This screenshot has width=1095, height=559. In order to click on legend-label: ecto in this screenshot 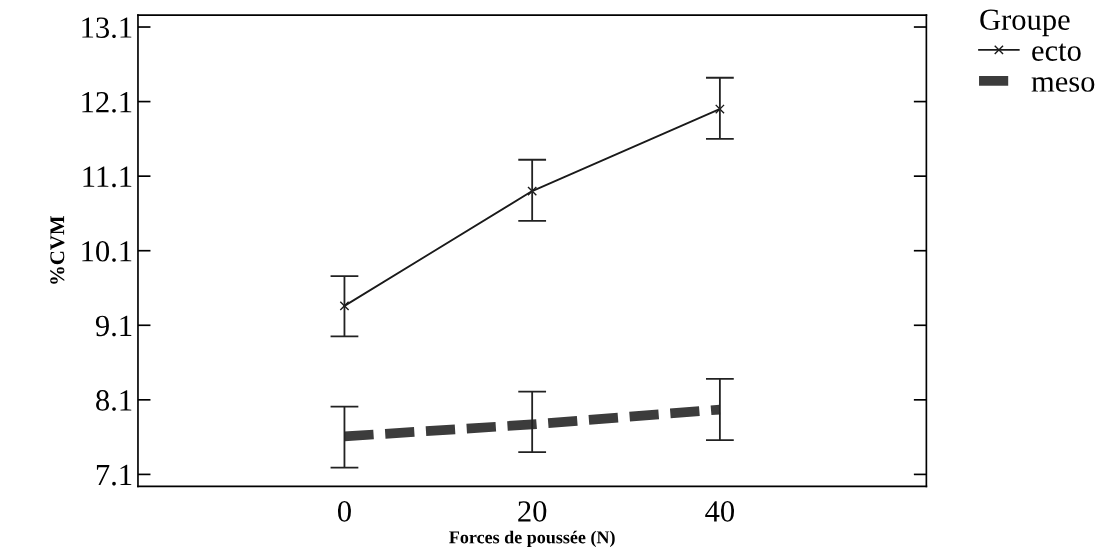, I will do `click(1056, 52)`.